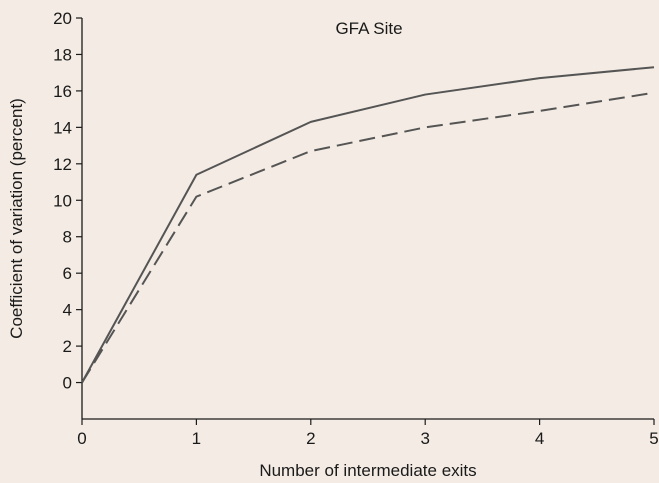 This screenshot has width=659, height=483. Describe the element at coordinates (62, 200) in the screenshot. I see `y-tick-label: 10` at that location.